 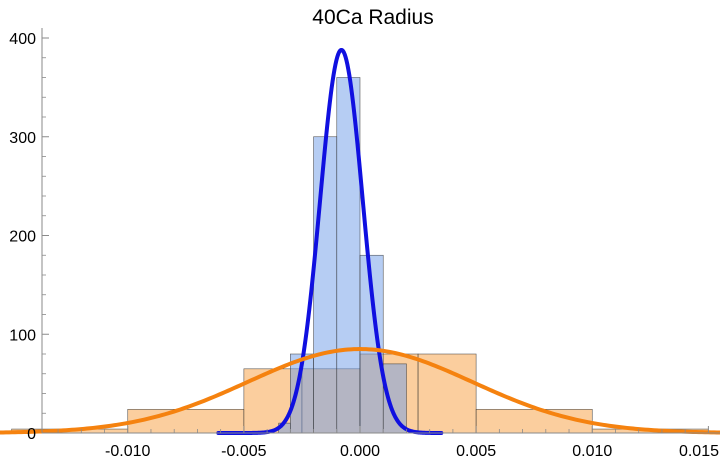 What do you see at coordinates (372, 17) in the screenshot?
I see `chart-title: 40Ca Radius` at bounding box center [372, 17].